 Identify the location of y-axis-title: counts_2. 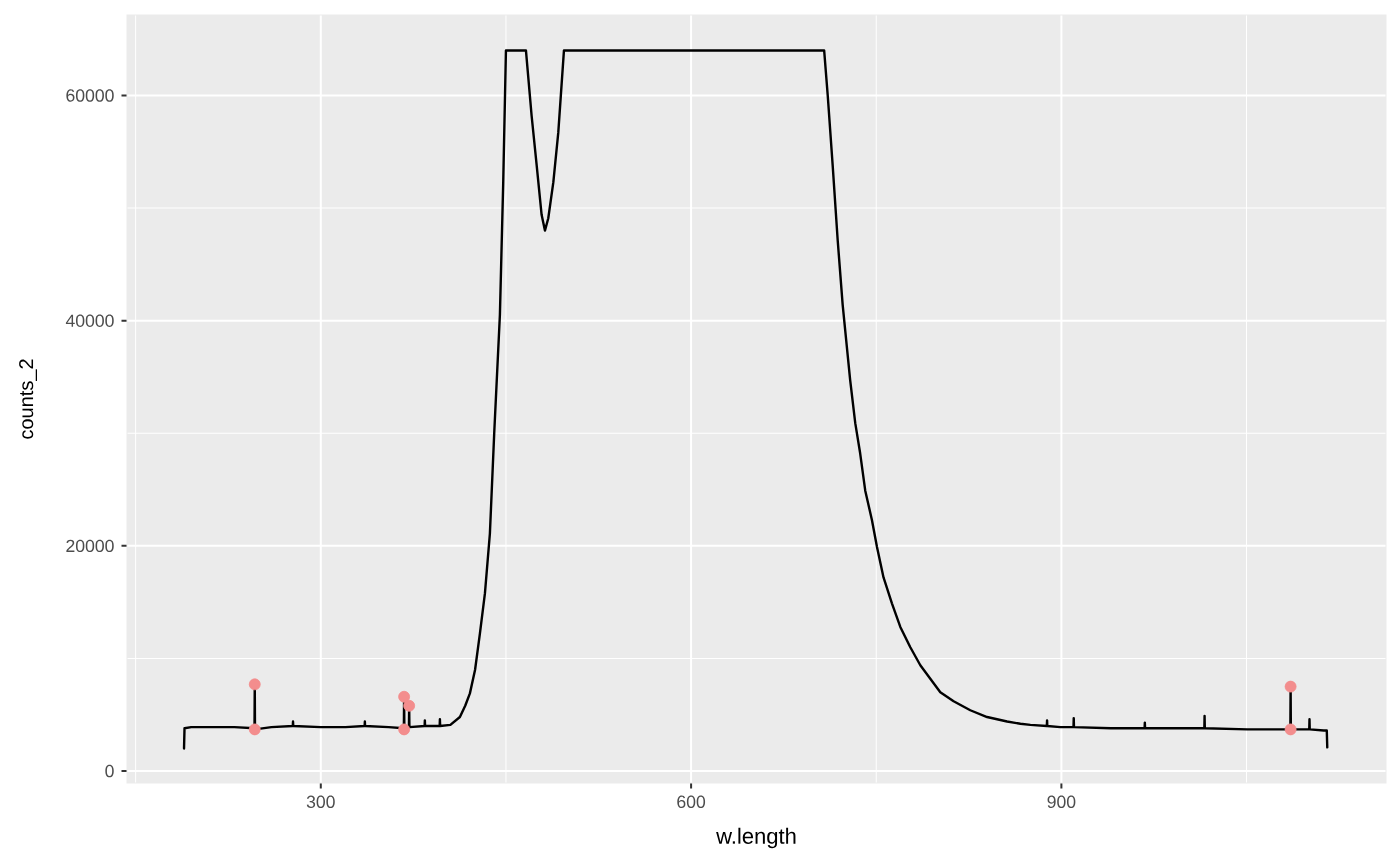
(28, 399).